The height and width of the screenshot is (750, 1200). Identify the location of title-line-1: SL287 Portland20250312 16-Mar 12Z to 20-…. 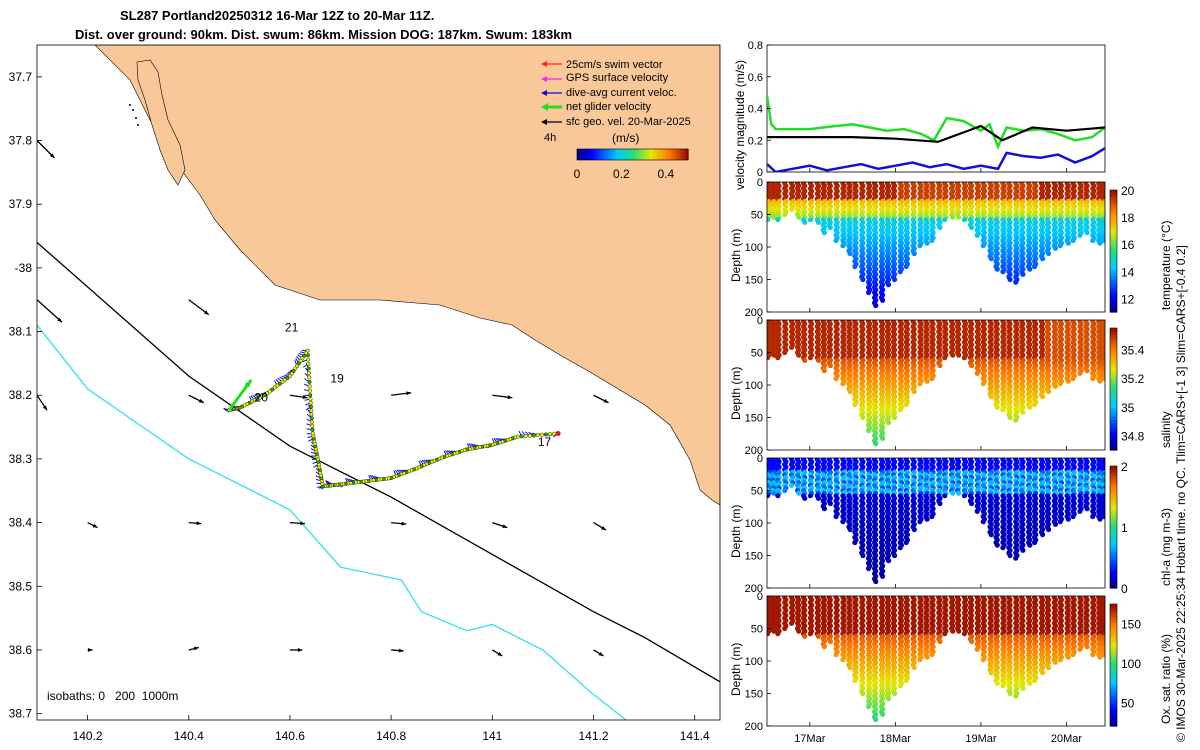
(277, 15).